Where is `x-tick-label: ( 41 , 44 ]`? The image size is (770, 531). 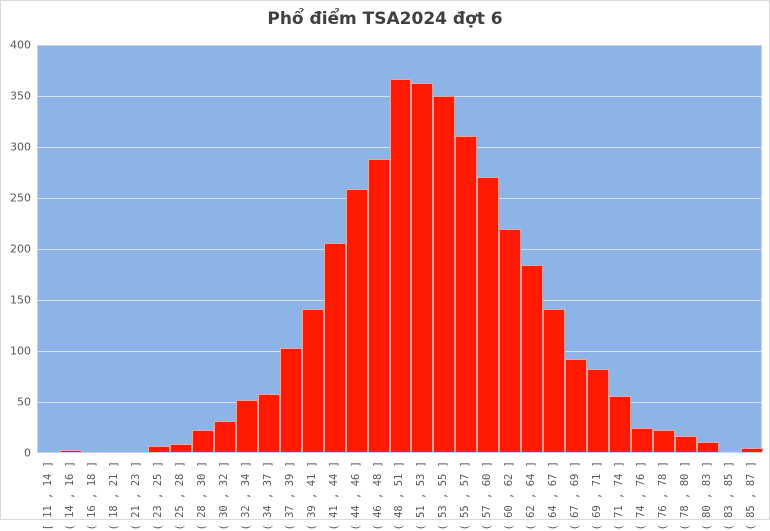
x-tick-label: ( 41 , 44 ] is located at coordinates (333, 496).